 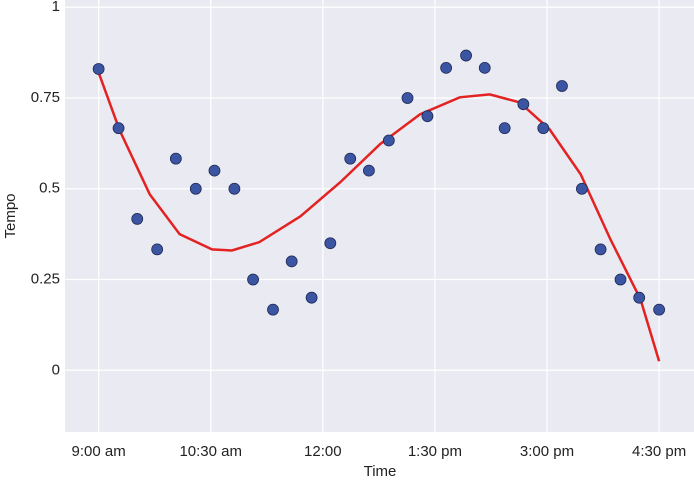 What do you see at coordinates (49, 188) in the screenshot?
I see `y-tick-label: 0.5` at bounding box center [49, 188].